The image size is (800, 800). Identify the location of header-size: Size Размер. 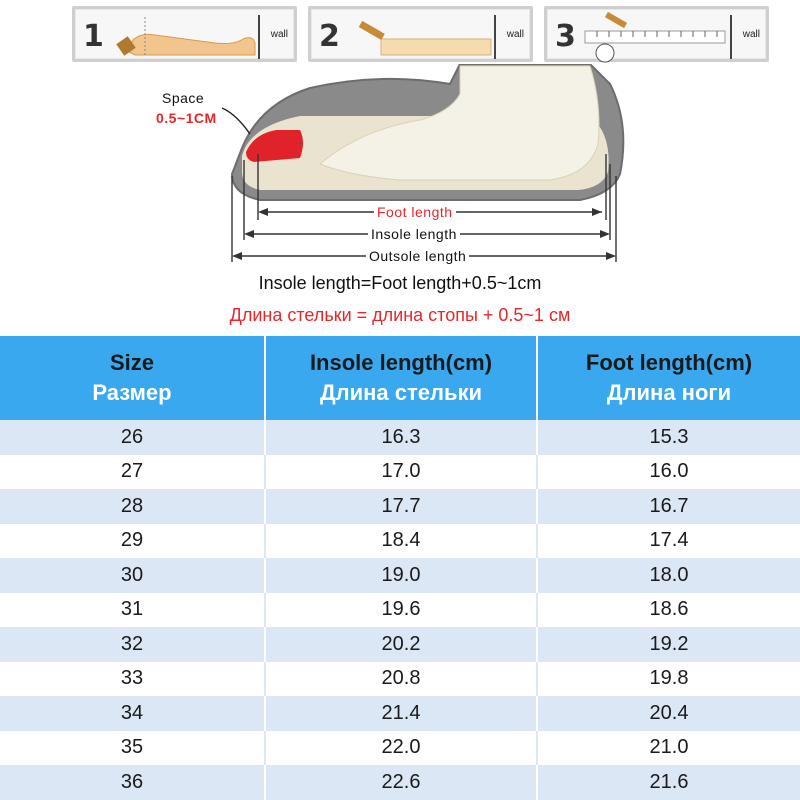
(133, 378).